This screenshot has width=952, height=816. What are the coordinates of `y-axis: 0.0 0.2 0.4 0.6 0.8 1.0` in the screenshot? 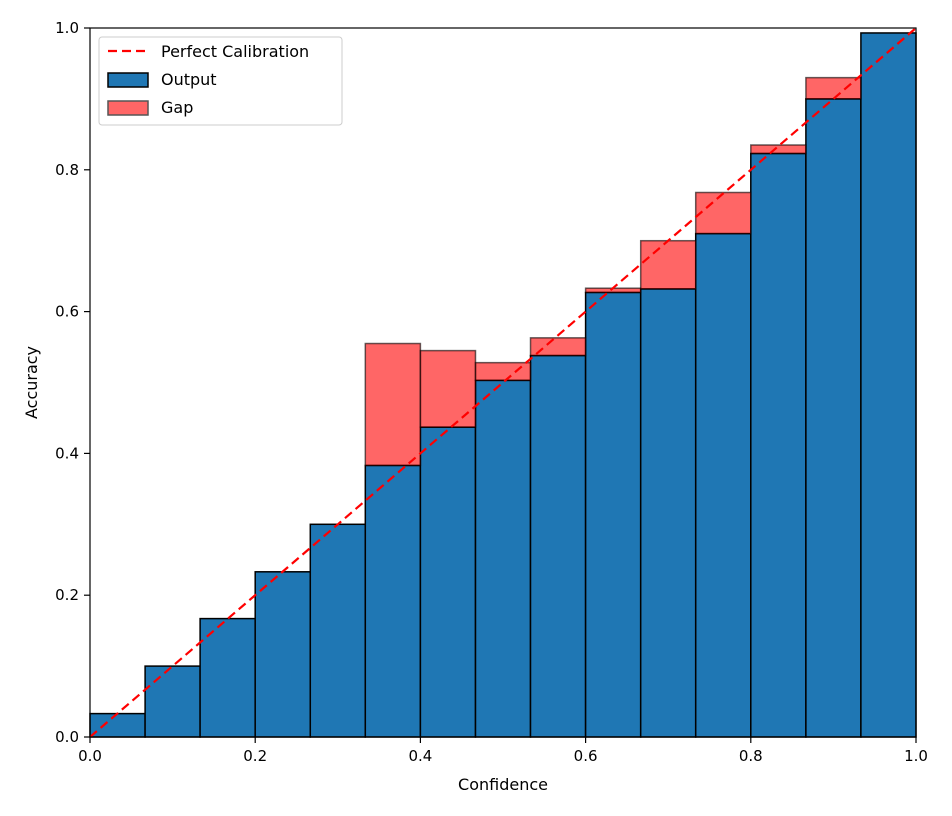 It's located at (72, 382).